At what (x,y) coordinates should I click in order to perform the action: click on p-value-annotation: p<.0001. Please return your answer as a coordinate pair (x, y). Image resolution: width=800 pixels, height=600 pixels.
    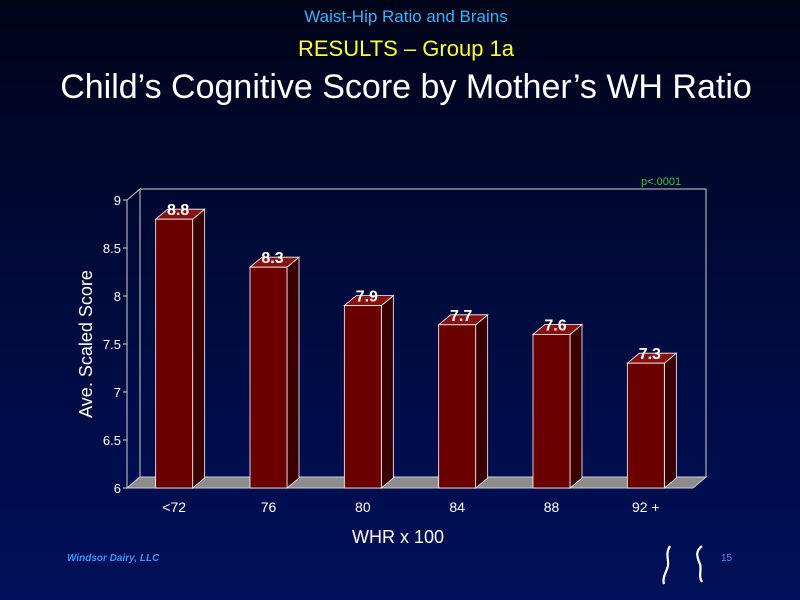
    Looking at the image, I should click on (661, 182).